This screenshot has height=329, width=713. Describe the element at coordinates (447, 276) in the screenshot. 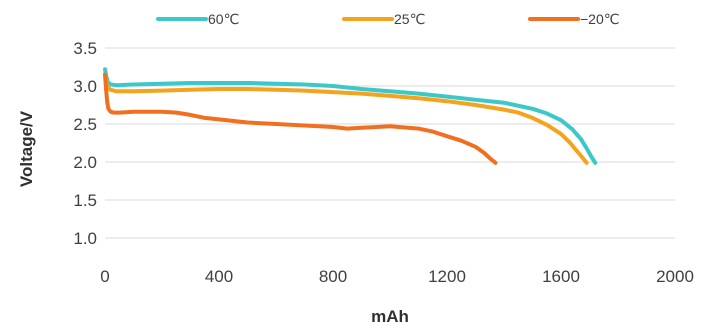

I see `x-tick-label: 1200` at that location.